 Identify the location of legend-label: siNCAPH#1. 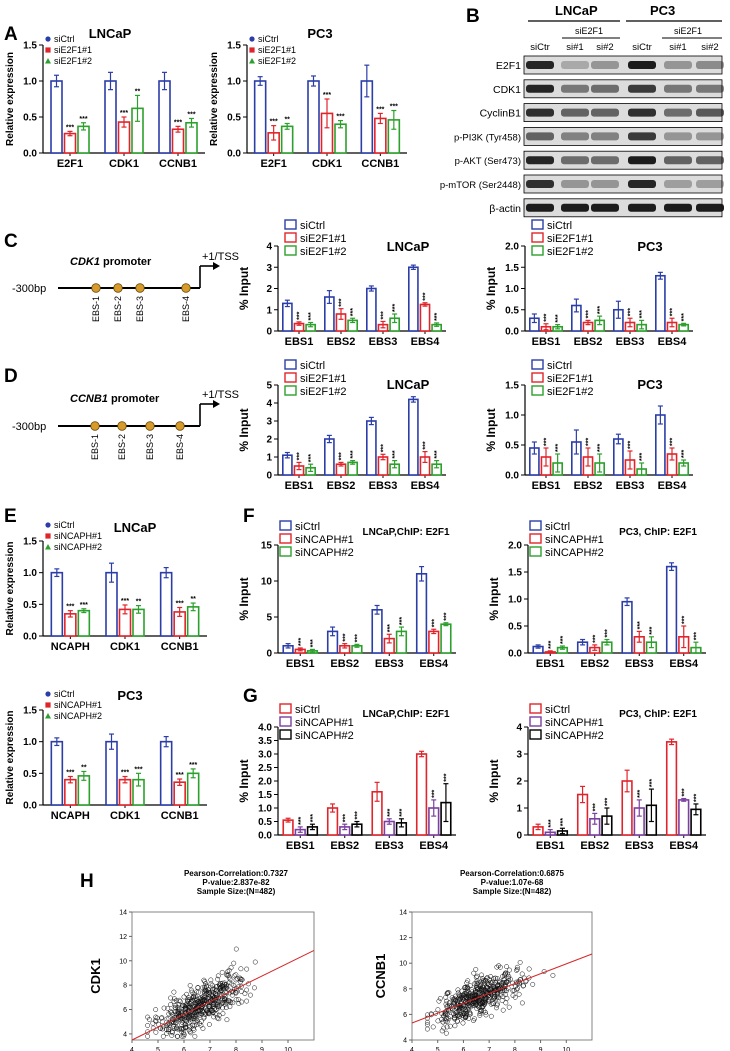
(324, 723).